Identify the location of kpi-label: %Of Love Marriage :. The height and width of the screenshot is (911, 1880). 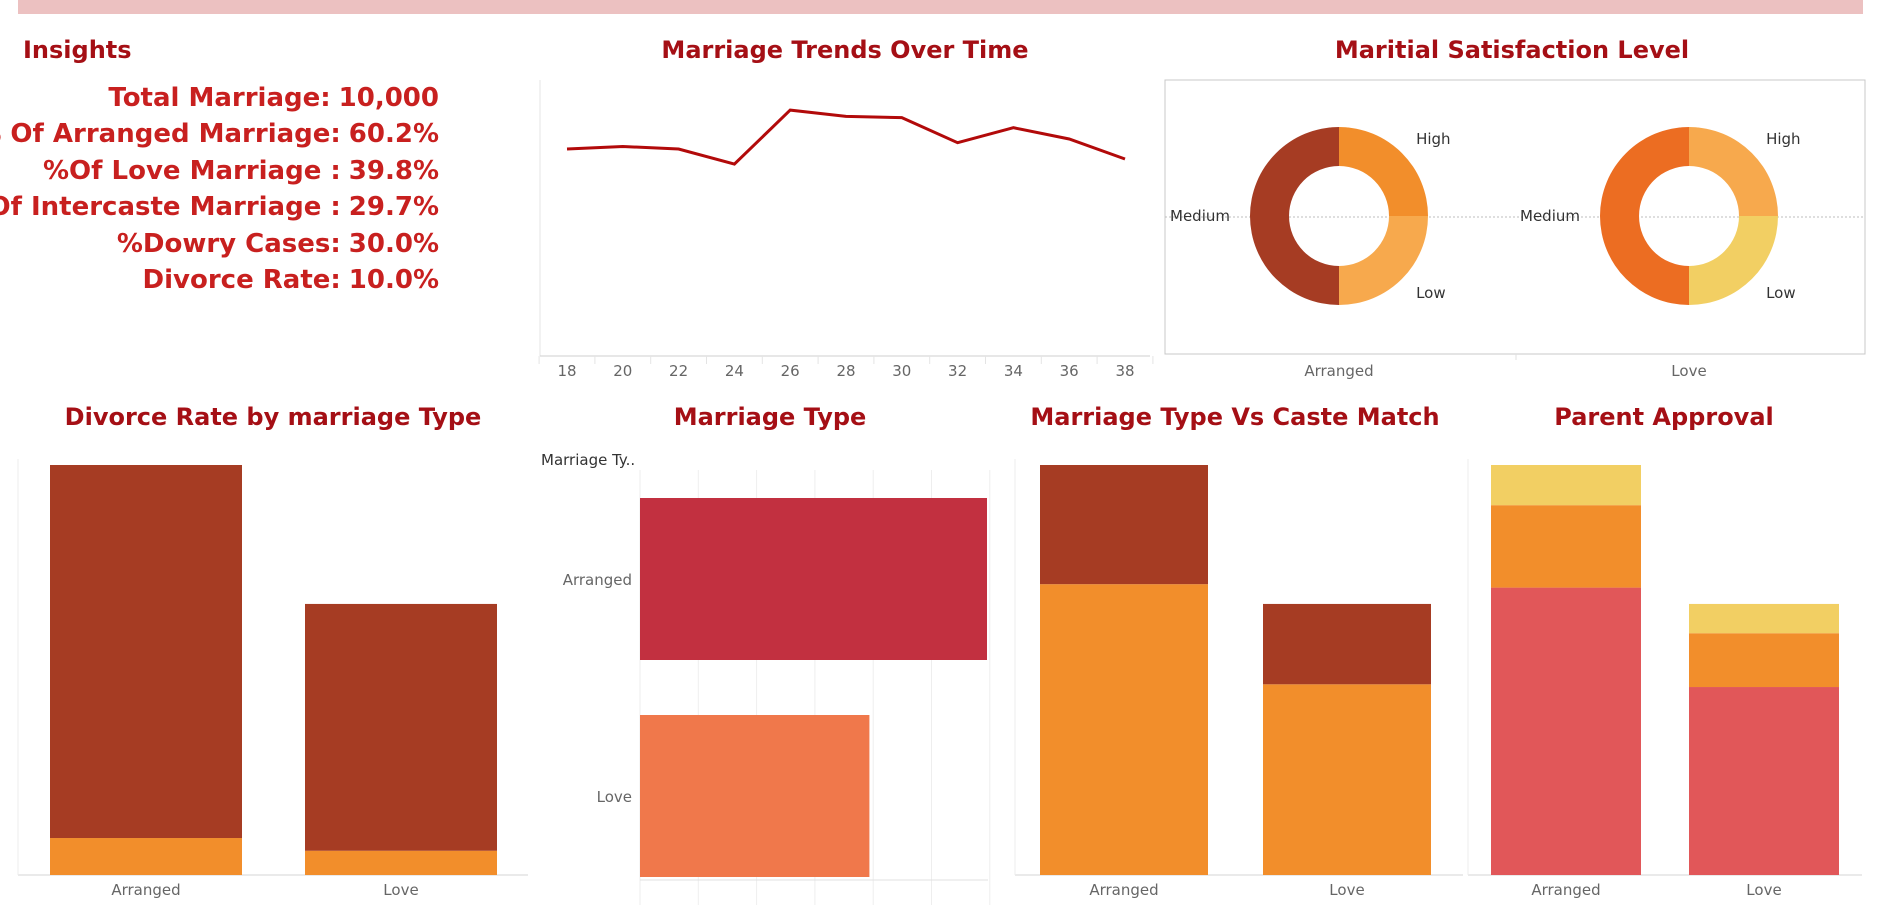
(192, 170).